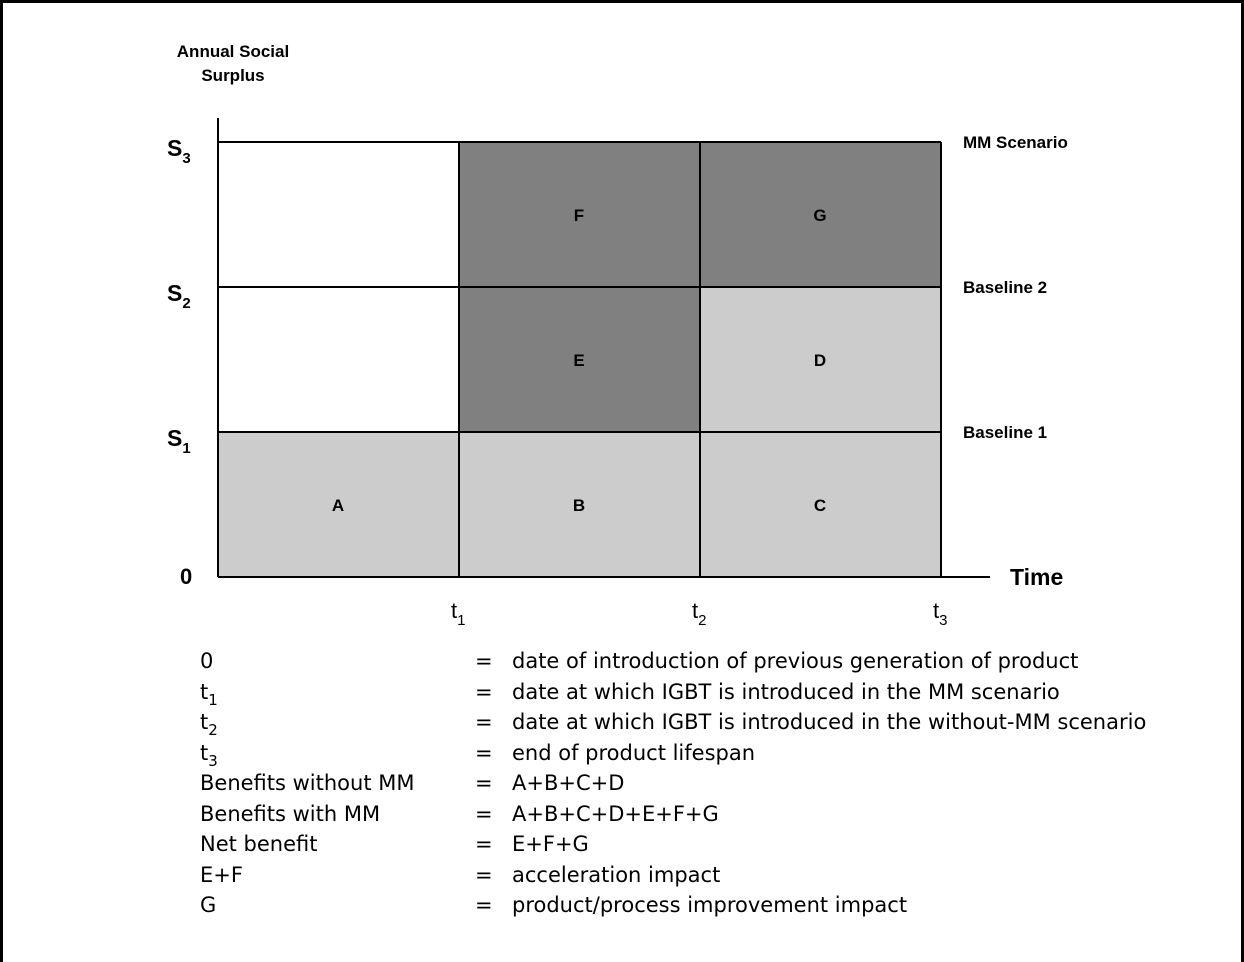 Image resolution: width=1244 pixels, height=962 pixels. What do you see at coordinates (673, 844) in the screenshot?
I see `legend-row: Net benefit = E+F+G` at bounding box center [673, 844].